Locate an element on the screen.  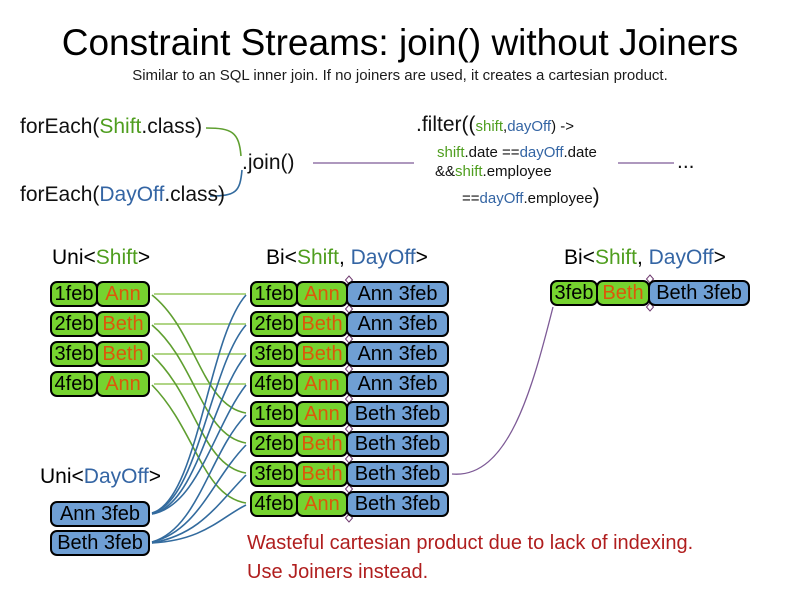
code-text: && is located at coordinates (445, 171).